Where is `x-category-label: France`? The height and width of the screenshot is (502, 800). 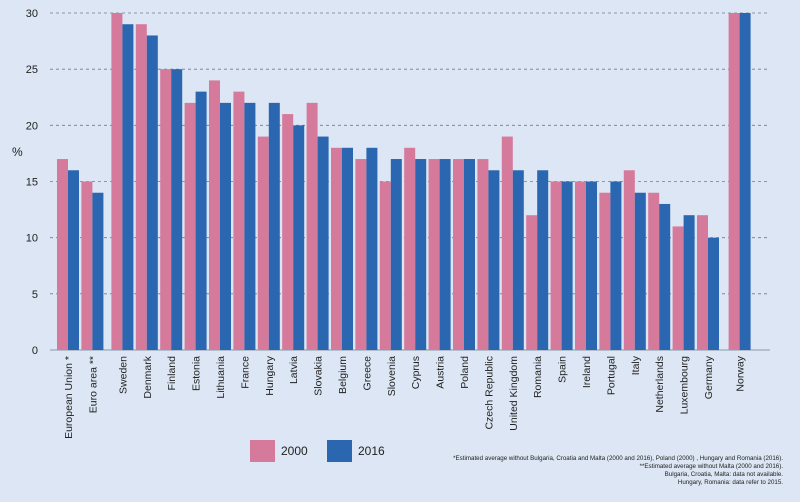 x-category-label: France is located at coordinates (245, 372).